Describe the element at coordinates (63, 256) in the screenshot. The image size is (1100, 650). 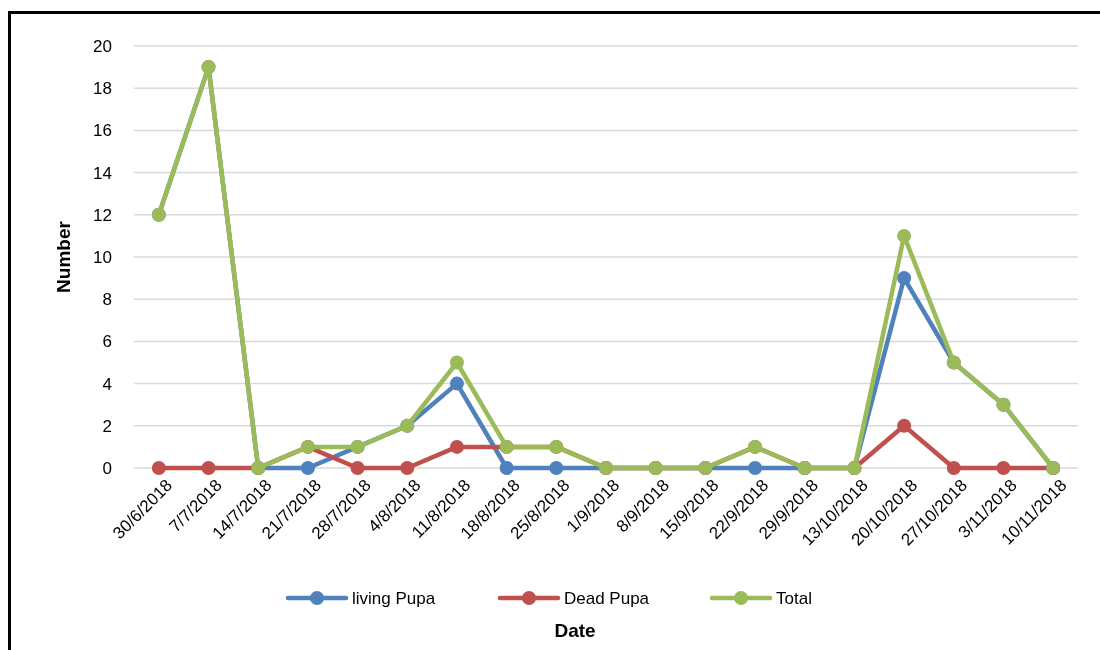
I see `y-axis-title: Number` at that location.